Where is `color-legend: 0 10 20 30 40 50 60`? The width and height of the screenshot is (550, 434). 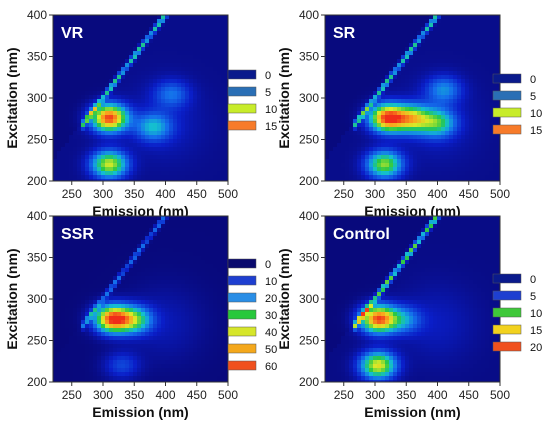 color-legend: 0 10 20 30 40 50 60 is located at coordinates (252, 315).